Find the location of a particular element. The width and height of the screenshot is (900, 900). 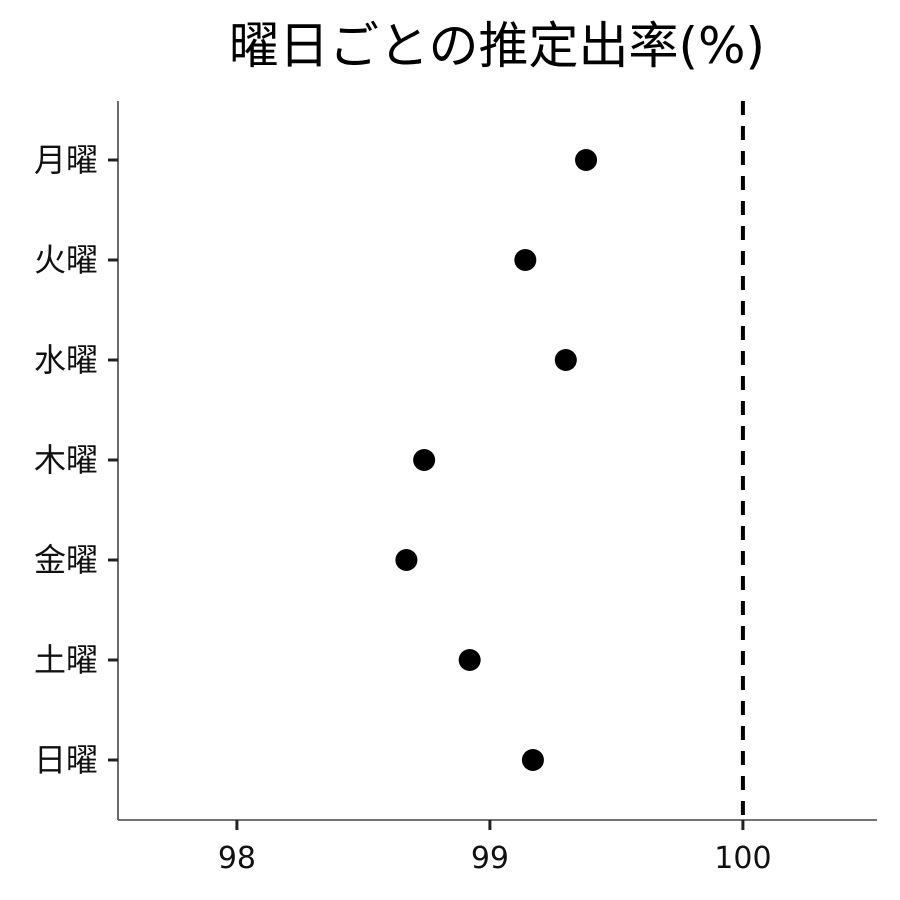

x-tick-label: 99 is located at coordinates (490, 858).